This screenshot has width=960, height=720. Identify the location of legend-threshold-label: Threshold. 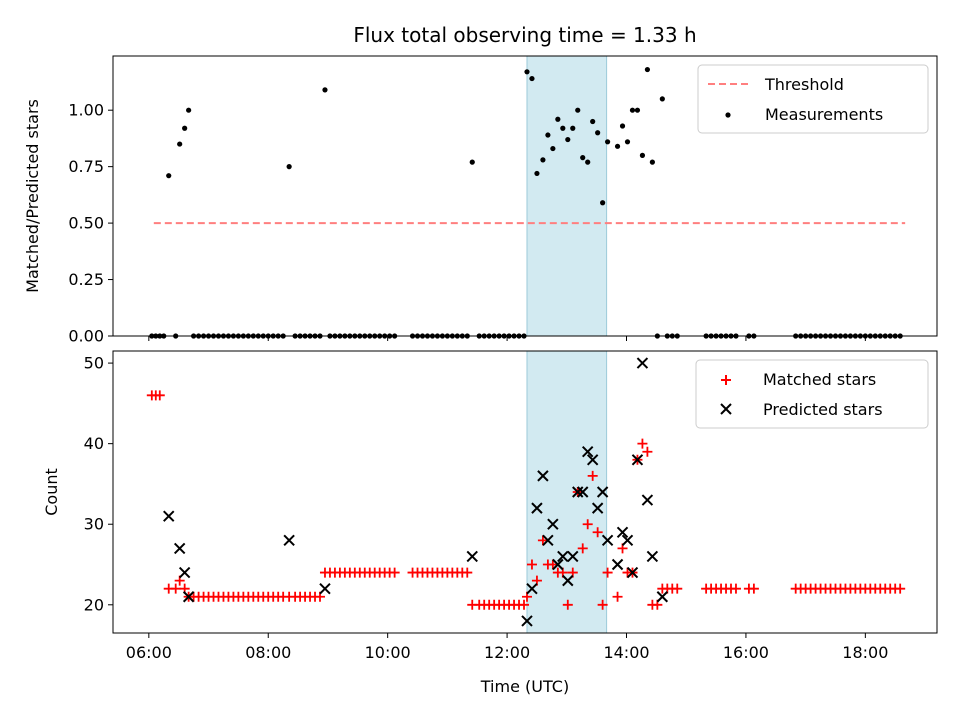
(804, 84).